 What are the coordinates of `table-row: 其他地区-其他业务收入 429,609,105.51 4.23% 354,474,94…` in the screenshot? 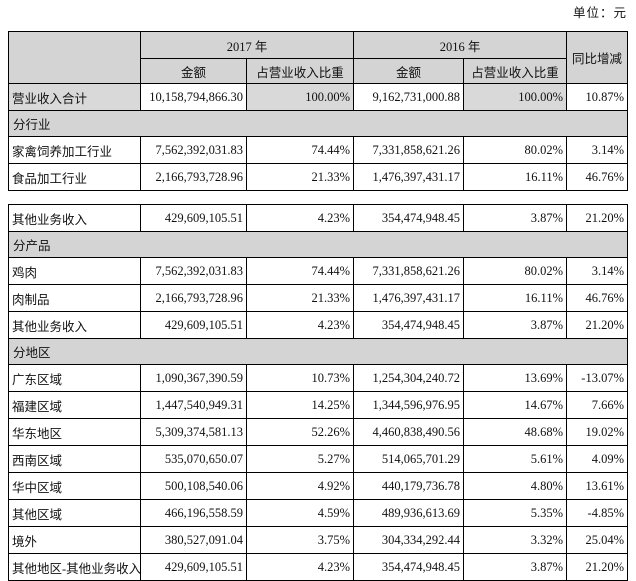 It's located at (318, 567).